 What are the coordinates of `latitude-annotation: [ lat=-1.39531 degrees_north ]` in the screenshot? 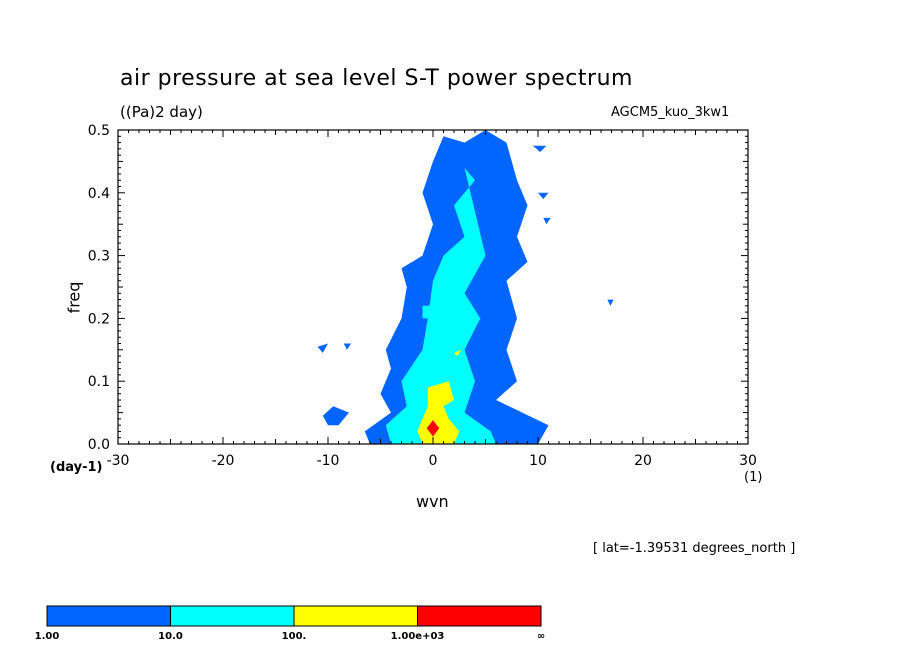 It's located at (694, 548).